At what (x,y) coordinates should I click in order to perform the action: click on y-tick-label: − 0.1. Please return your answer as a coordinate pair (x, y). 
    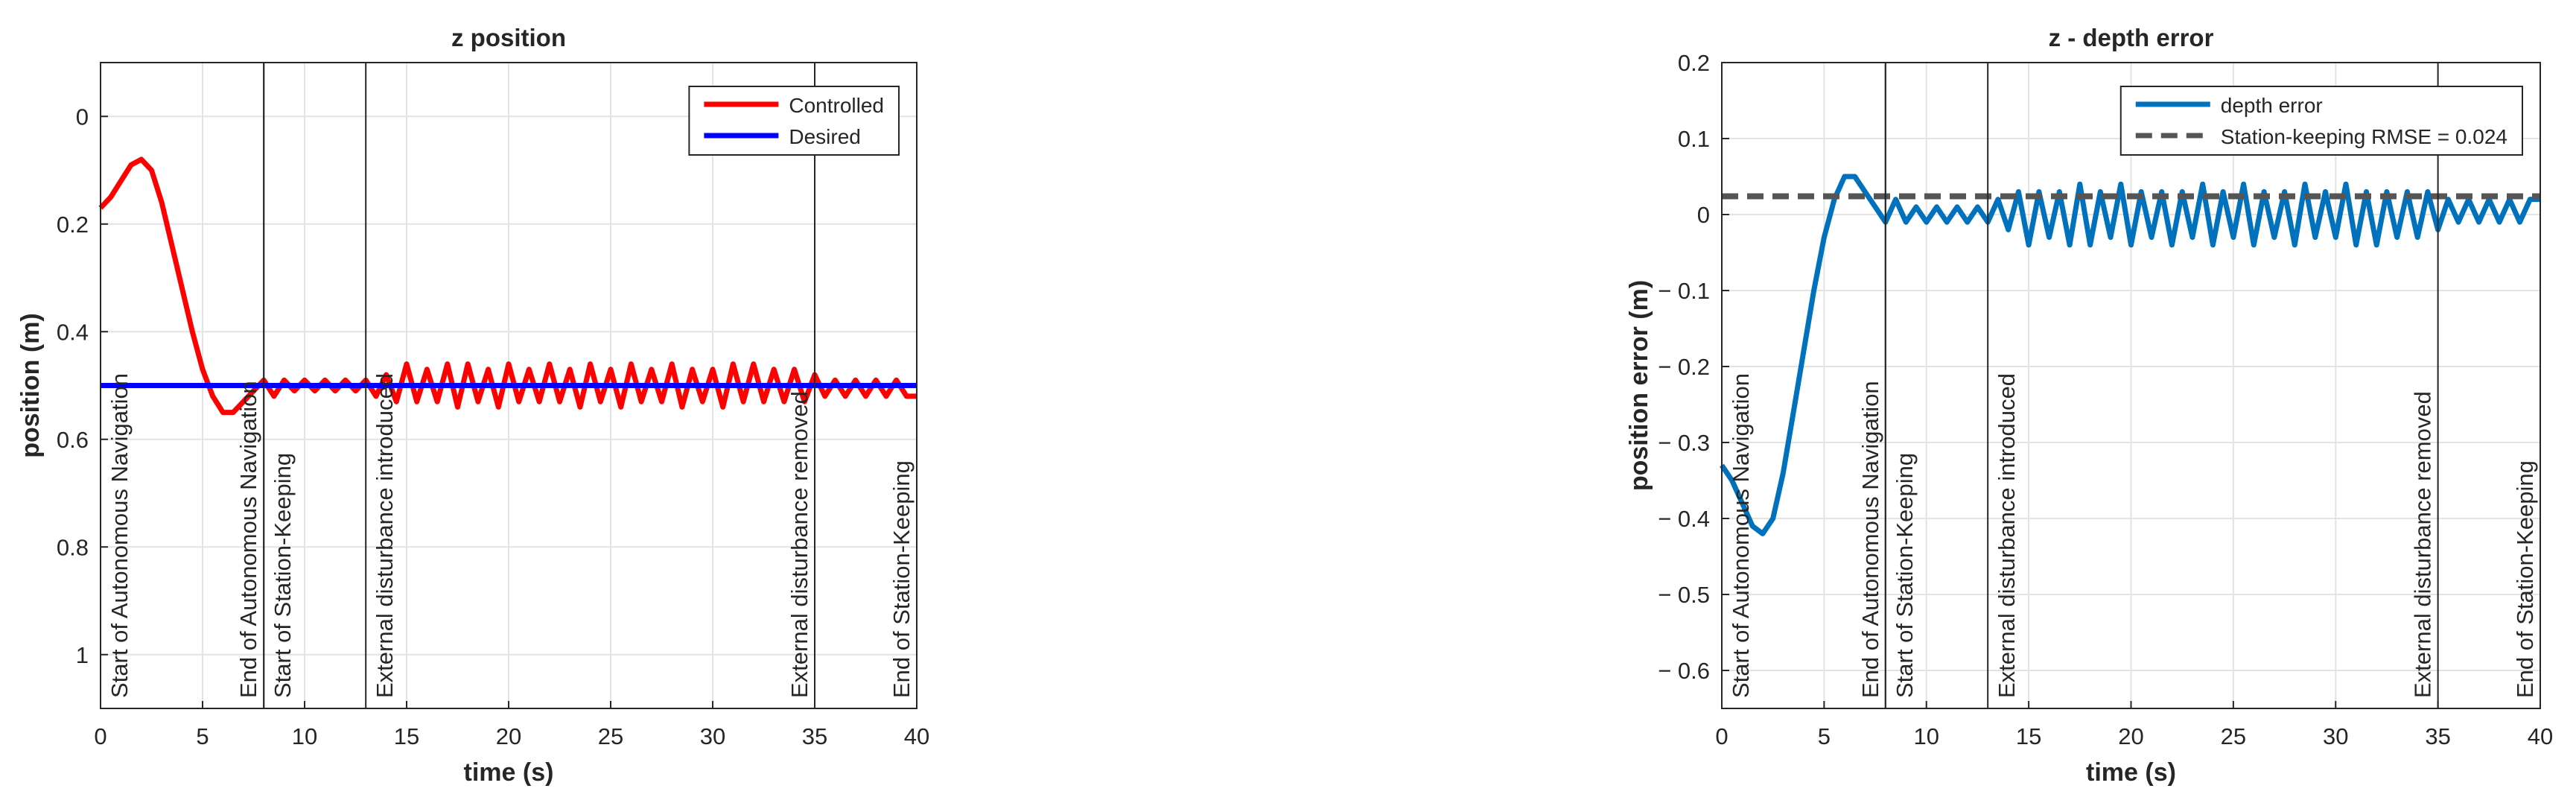
    Looking at the image, I should click on (1684, 291).